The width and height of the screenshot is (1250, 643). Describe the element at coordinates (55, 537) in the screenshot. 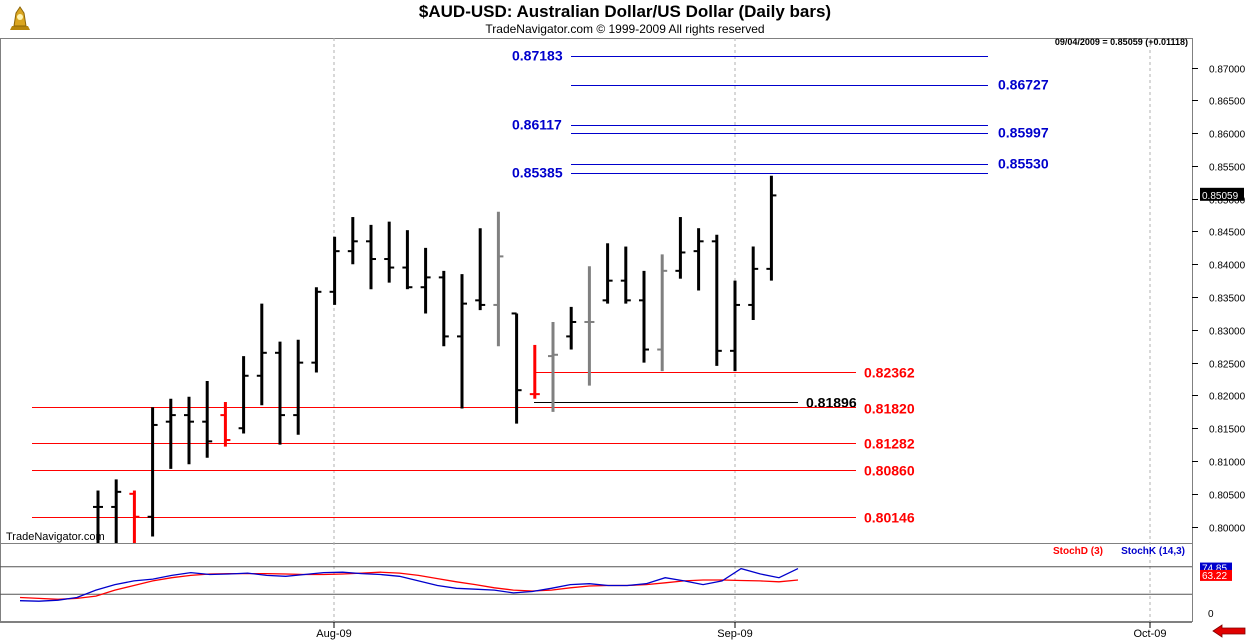

I see `watermark: TradeNavigator.com` at that location.